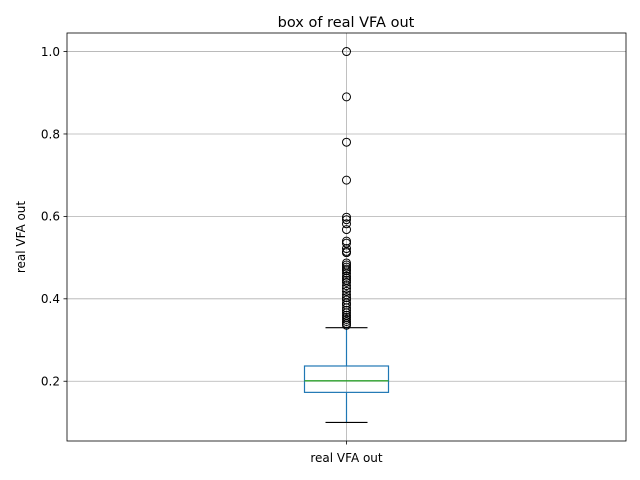 The image size is (640, 480). I want to click on chart-title: box of real VFA out, so click(346, 23).